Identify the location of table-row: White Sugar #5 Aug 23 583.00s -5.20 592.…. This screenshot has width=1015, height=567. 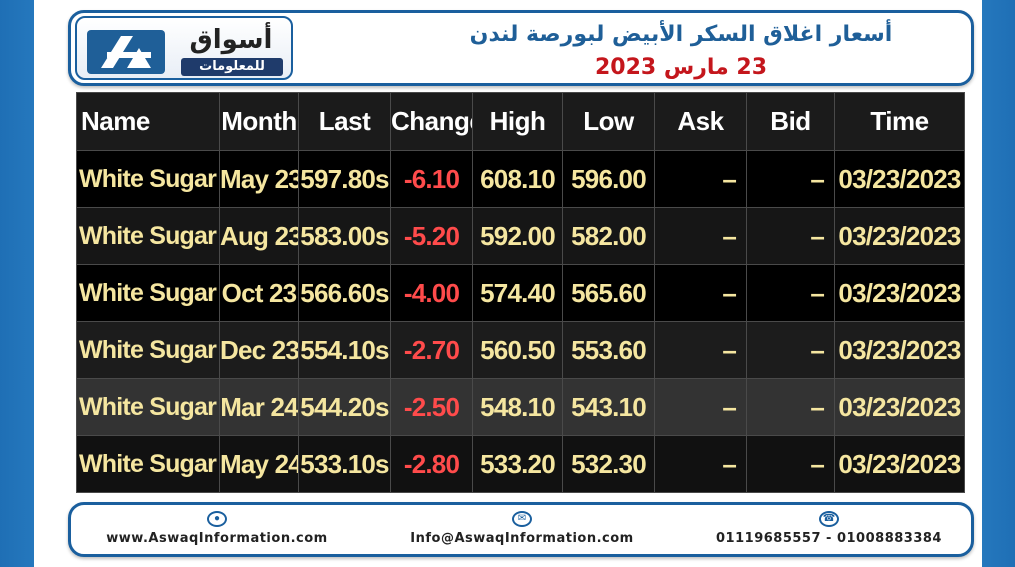
(520, 236).